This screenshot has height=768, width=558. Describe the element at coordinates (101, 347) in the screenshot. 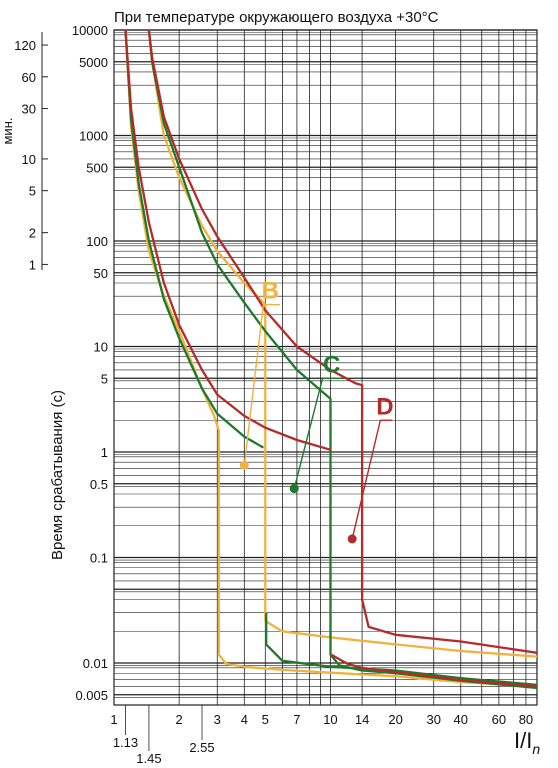

I see `y-tick-label: 10` at that location.